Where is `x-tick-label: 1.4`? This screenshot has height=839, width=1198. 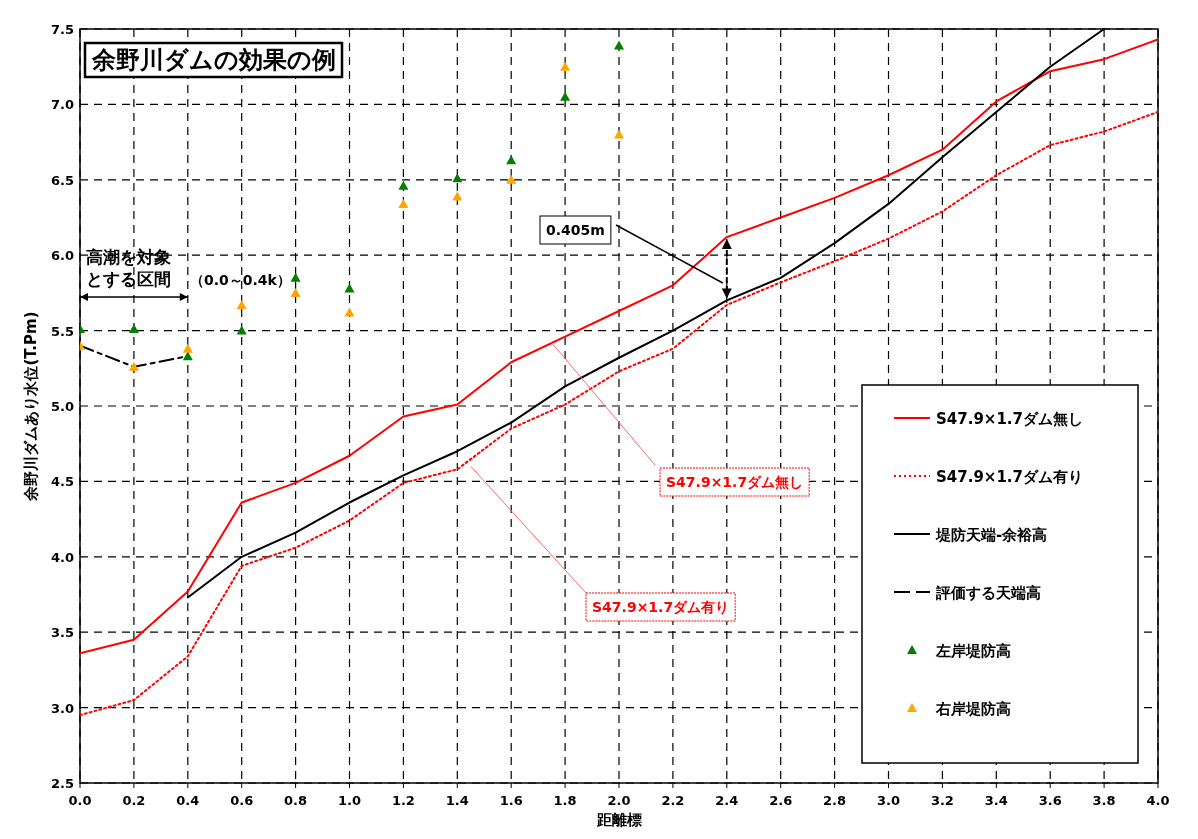
x-tick-label: 1.4 is located at coordinates (457, 800).